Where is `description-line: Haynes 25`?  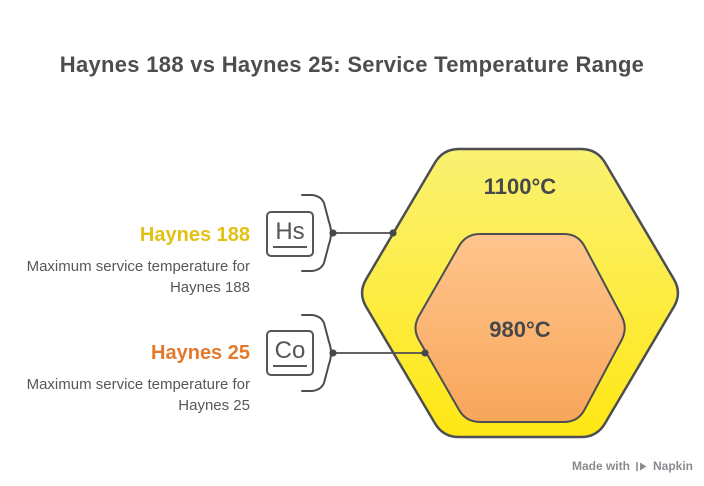 description-line: Haynes 25 is located at coordinates (214, 405).